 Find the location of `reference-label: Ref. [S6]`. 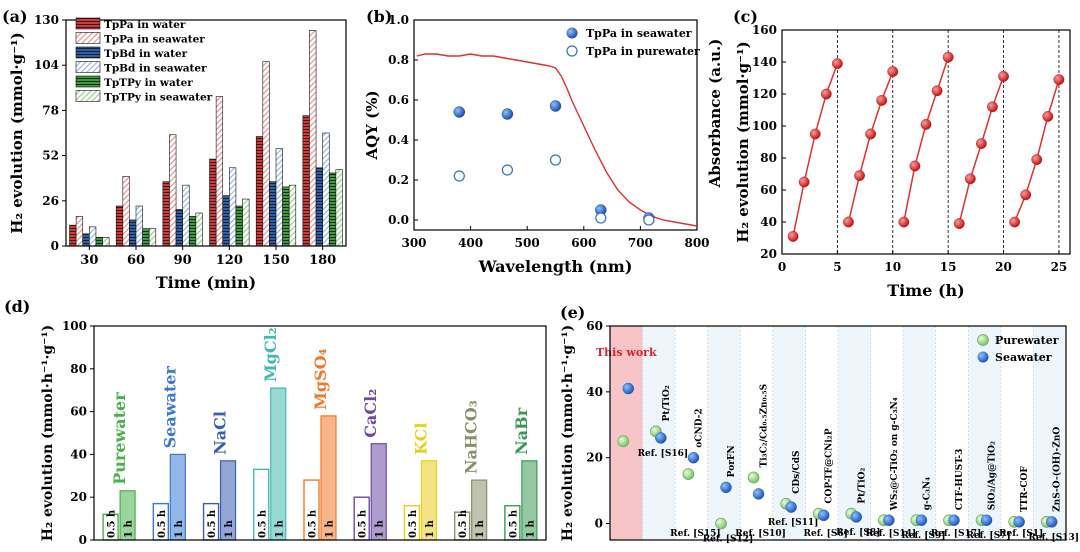

reference-label: Ref. [S6] is located at coordinates (826, 534).